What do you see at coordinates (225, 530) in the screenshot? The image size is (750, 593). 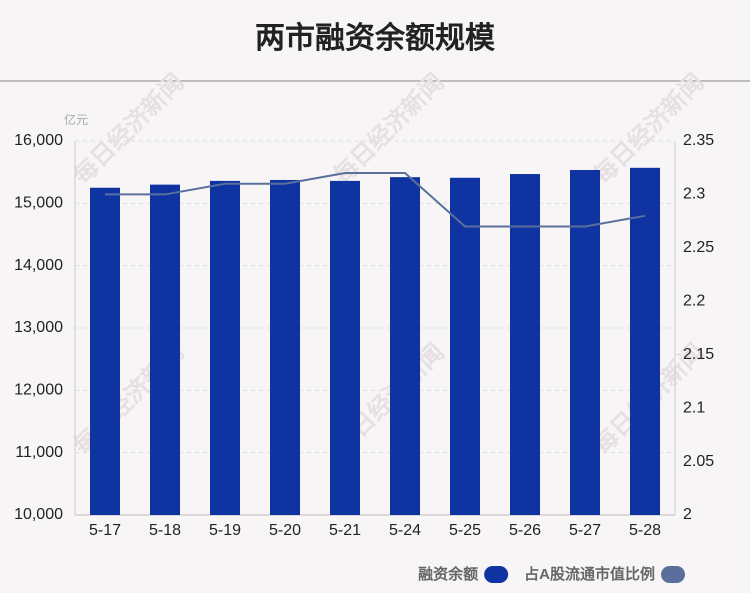 I see `x-tick-label: 5-19` at bounding box center [225, 530].